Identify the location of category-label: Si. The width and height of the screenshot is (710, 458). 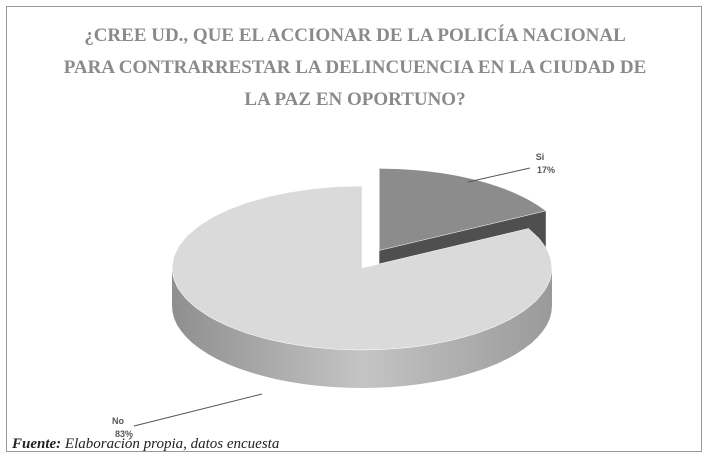
(540, 157).